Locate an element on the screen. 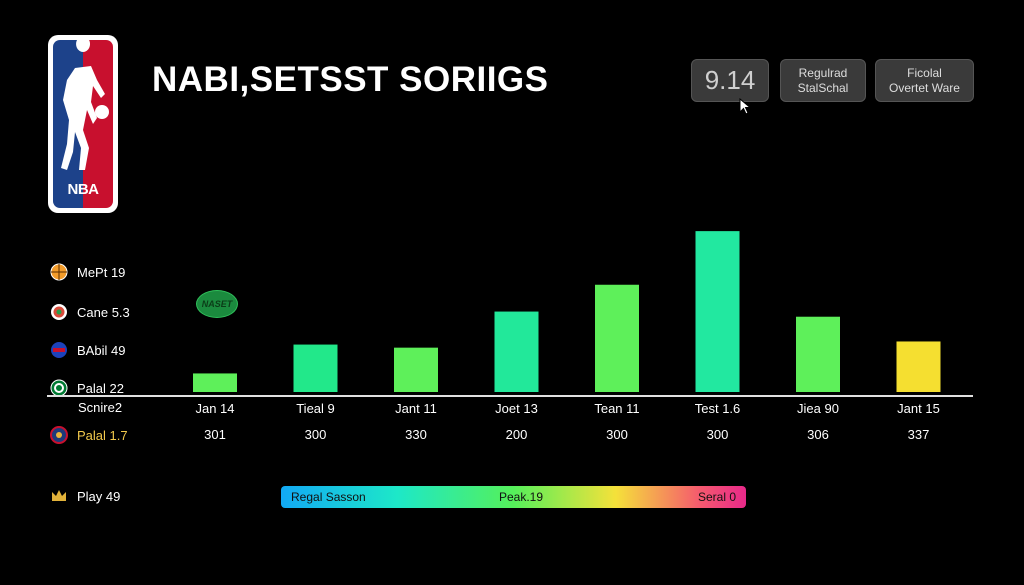 This screenshot has width=1024, height=585. official-overtime-line1: Ficolal is located at coordinates (924, 72).